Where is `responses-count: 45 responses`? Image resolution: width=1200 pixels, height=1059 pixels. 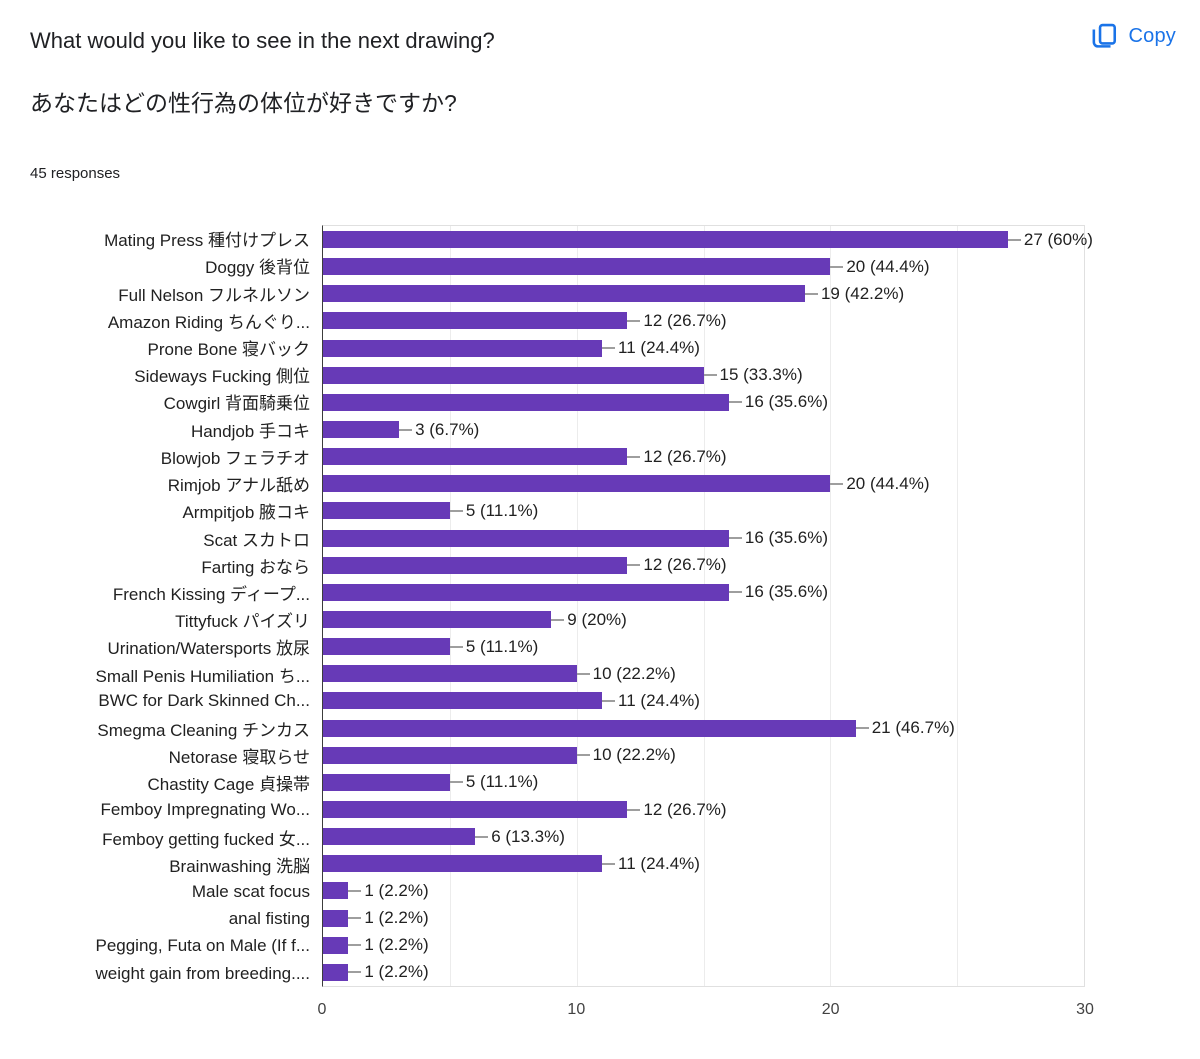
responses-count: 45 responses is located at coordinates (75, 173).